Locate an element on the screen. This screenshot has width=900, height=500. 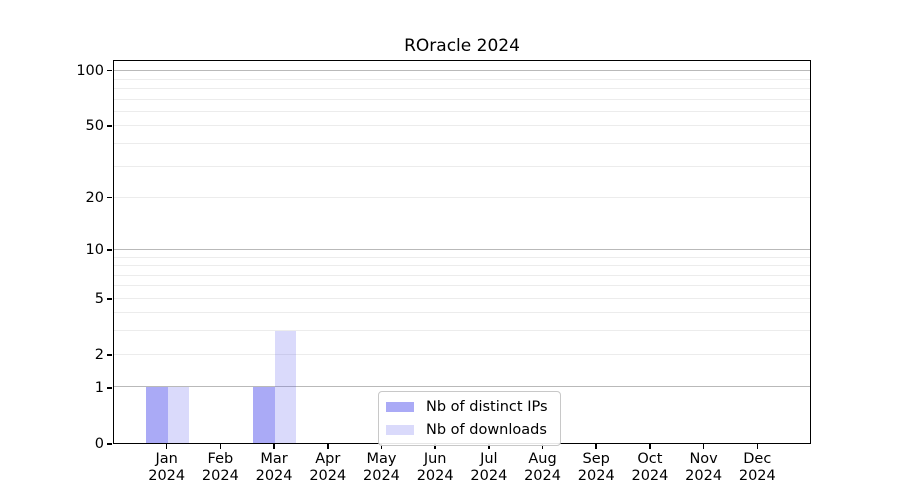
x-tick-mark-apr is located at coordinates (328, 446).